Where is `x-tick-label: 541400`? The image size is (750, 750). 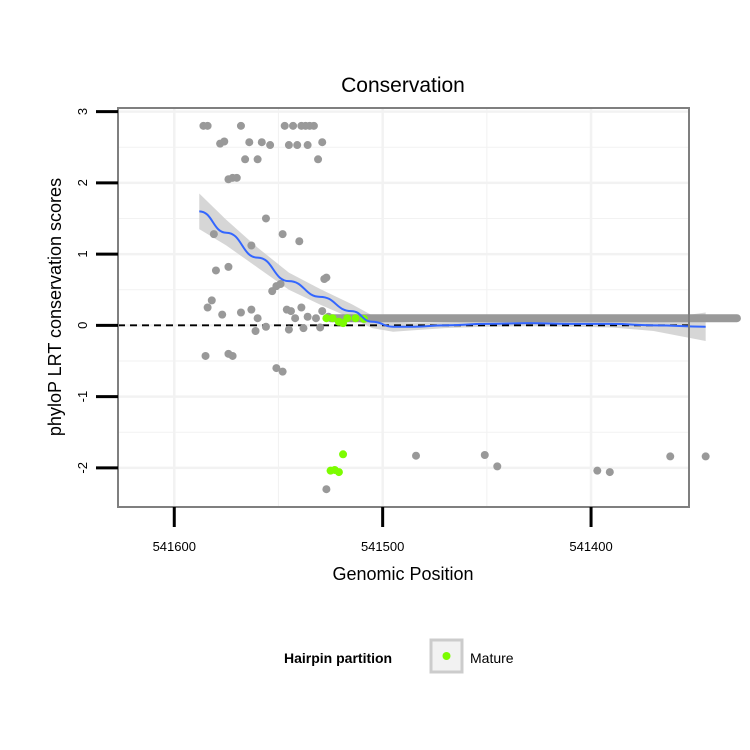
x-tick-label: 541400 is located at coordinates (590, 546).